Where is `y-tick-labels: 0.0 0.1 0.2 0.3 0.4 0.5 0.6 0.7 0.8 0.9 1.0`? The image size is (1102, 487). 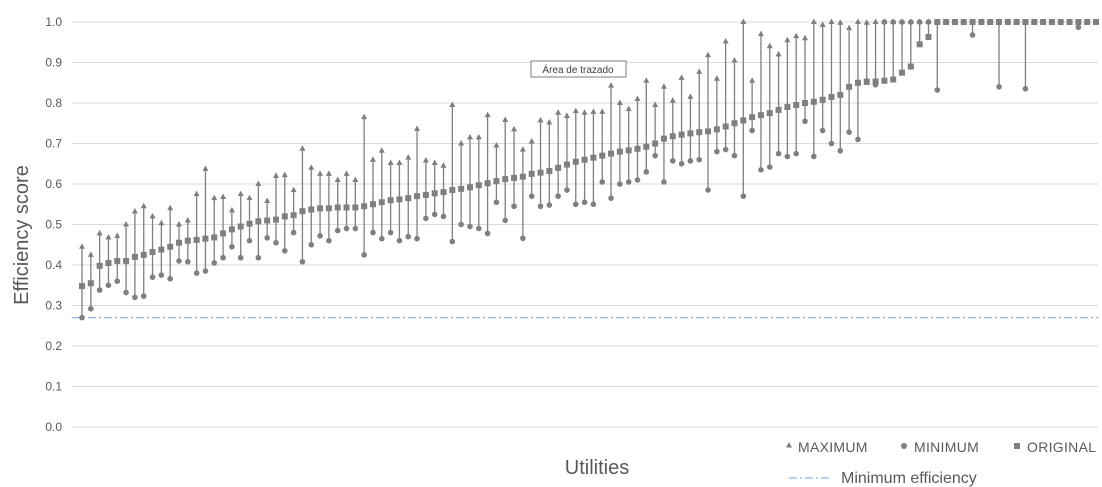 y-tick-labels: 0.0 0.1 0.2 0.3 0.4 0.5 0.6 0.7 0.8 0.9 1.0 is located at coordinates (53, 224).